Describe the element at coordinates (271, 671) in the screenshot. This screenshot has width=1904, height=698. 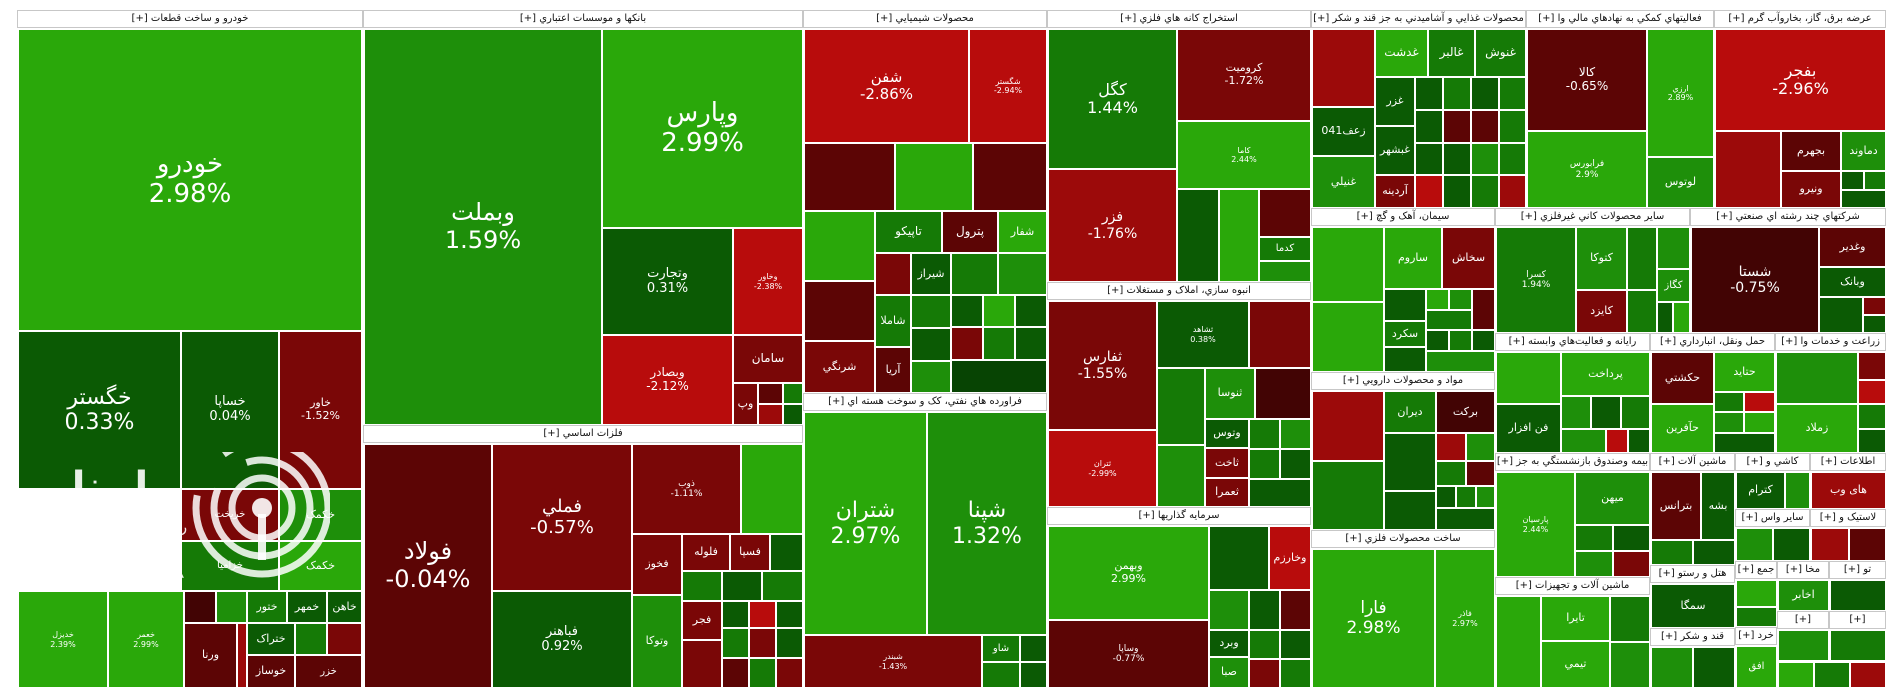
I see `tile-khosaz: خوساز` at that location.